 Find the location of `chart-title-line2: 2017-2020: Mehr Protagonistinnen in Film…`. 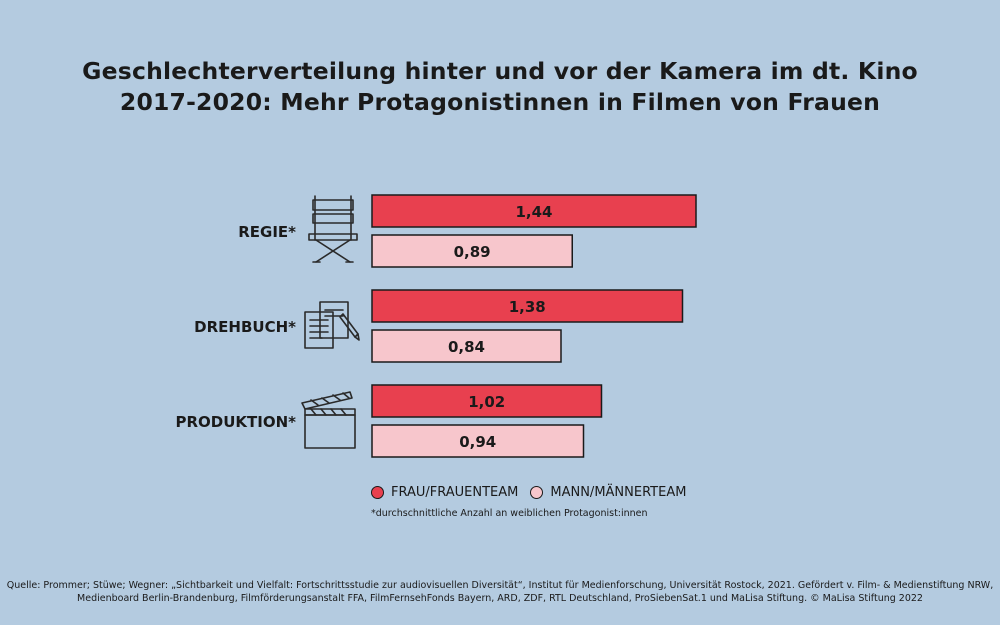

chart-title-line2: 2017-2020: Mehr Protagonistinnen in Film… is located at coordinates (500, 102).